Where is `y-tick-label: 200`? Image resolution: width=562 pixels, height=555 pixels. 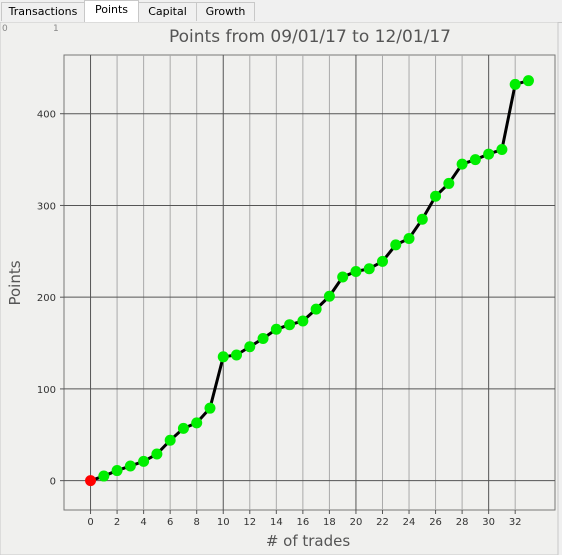
y-tick-label: 200 is located at coordinates (46, 298).